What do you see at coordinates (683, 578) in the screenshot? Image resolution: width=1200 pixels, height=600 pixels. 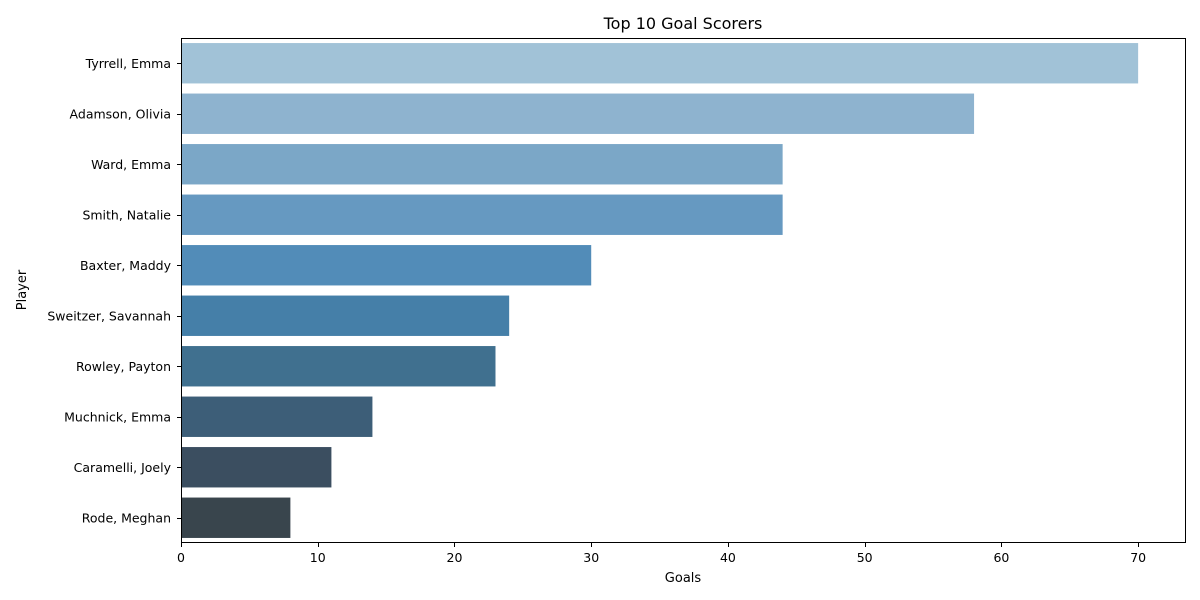 I see `x-axis-label: Goals` at bounding box center [683, 578].